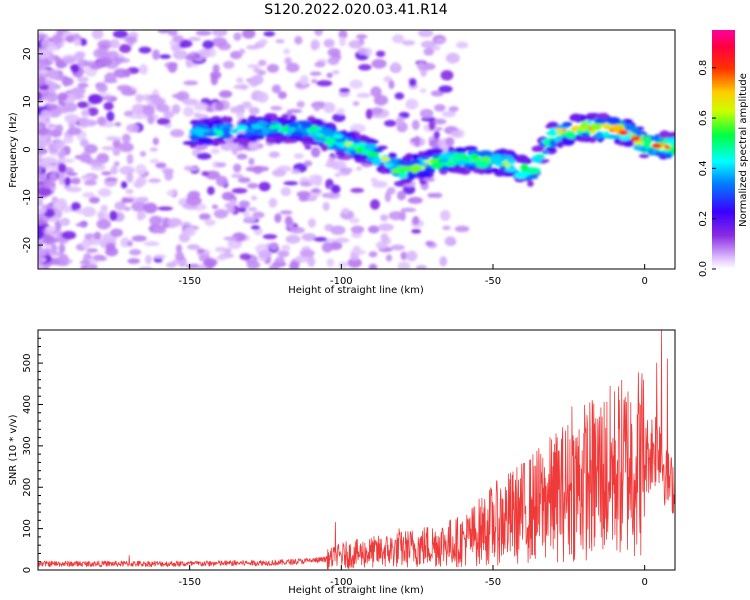 The width and height of the screenshot is (750, 600). Describe the element at coordinates (27, 404) in the screenshot. I see `y-tick-label: 400` at that location.